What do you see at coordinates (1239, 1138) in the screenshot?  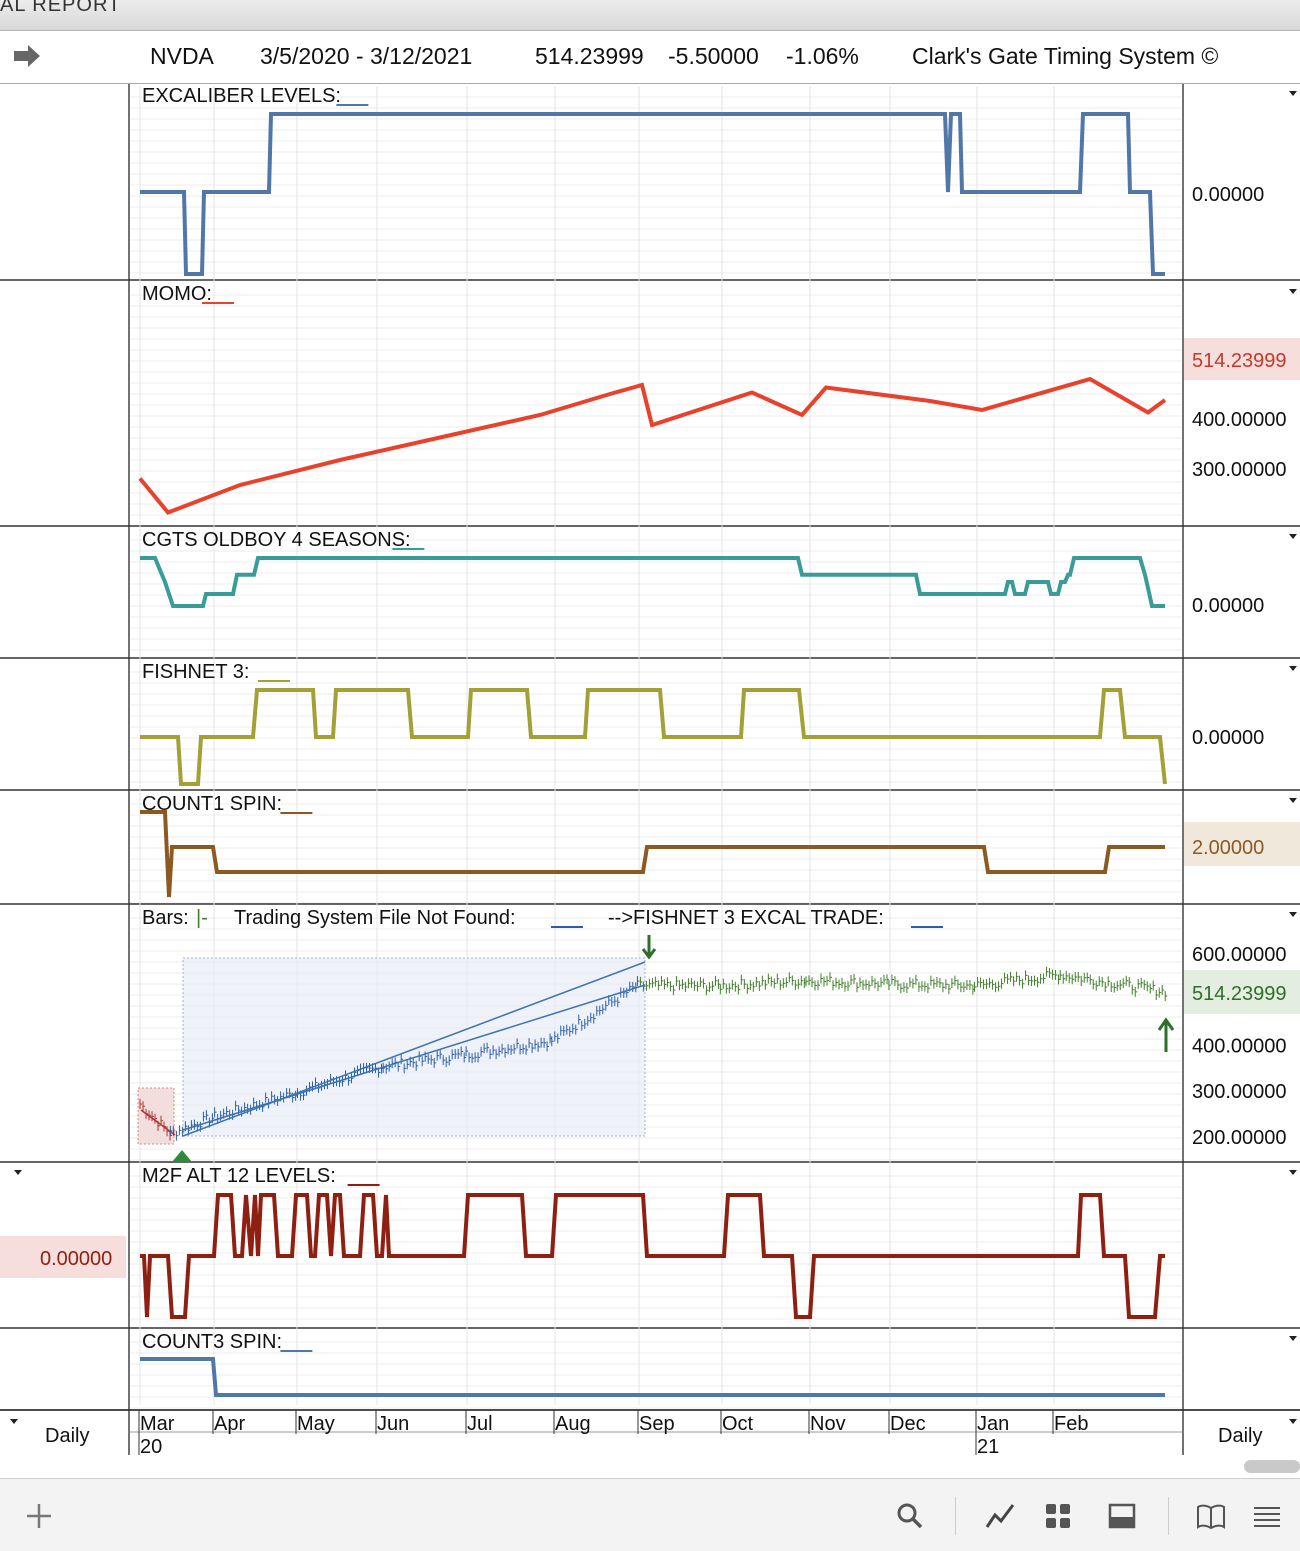 I see `bars-tick-200: 200.00000` at bounding box center [1239, 1138].